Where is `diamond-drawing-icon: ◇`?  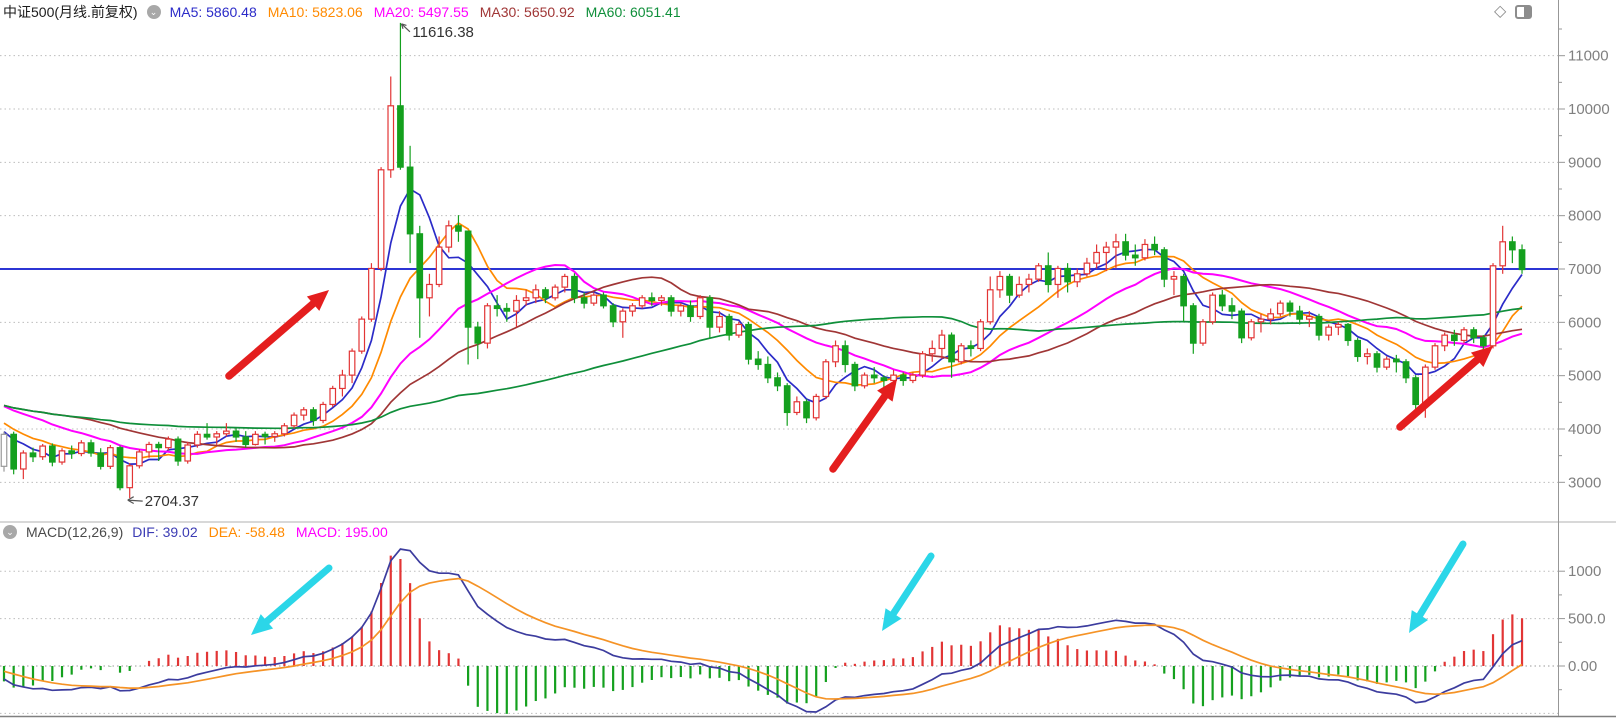
diamond-drawing-icon: ◇ is located at coordinates (1500, 11).